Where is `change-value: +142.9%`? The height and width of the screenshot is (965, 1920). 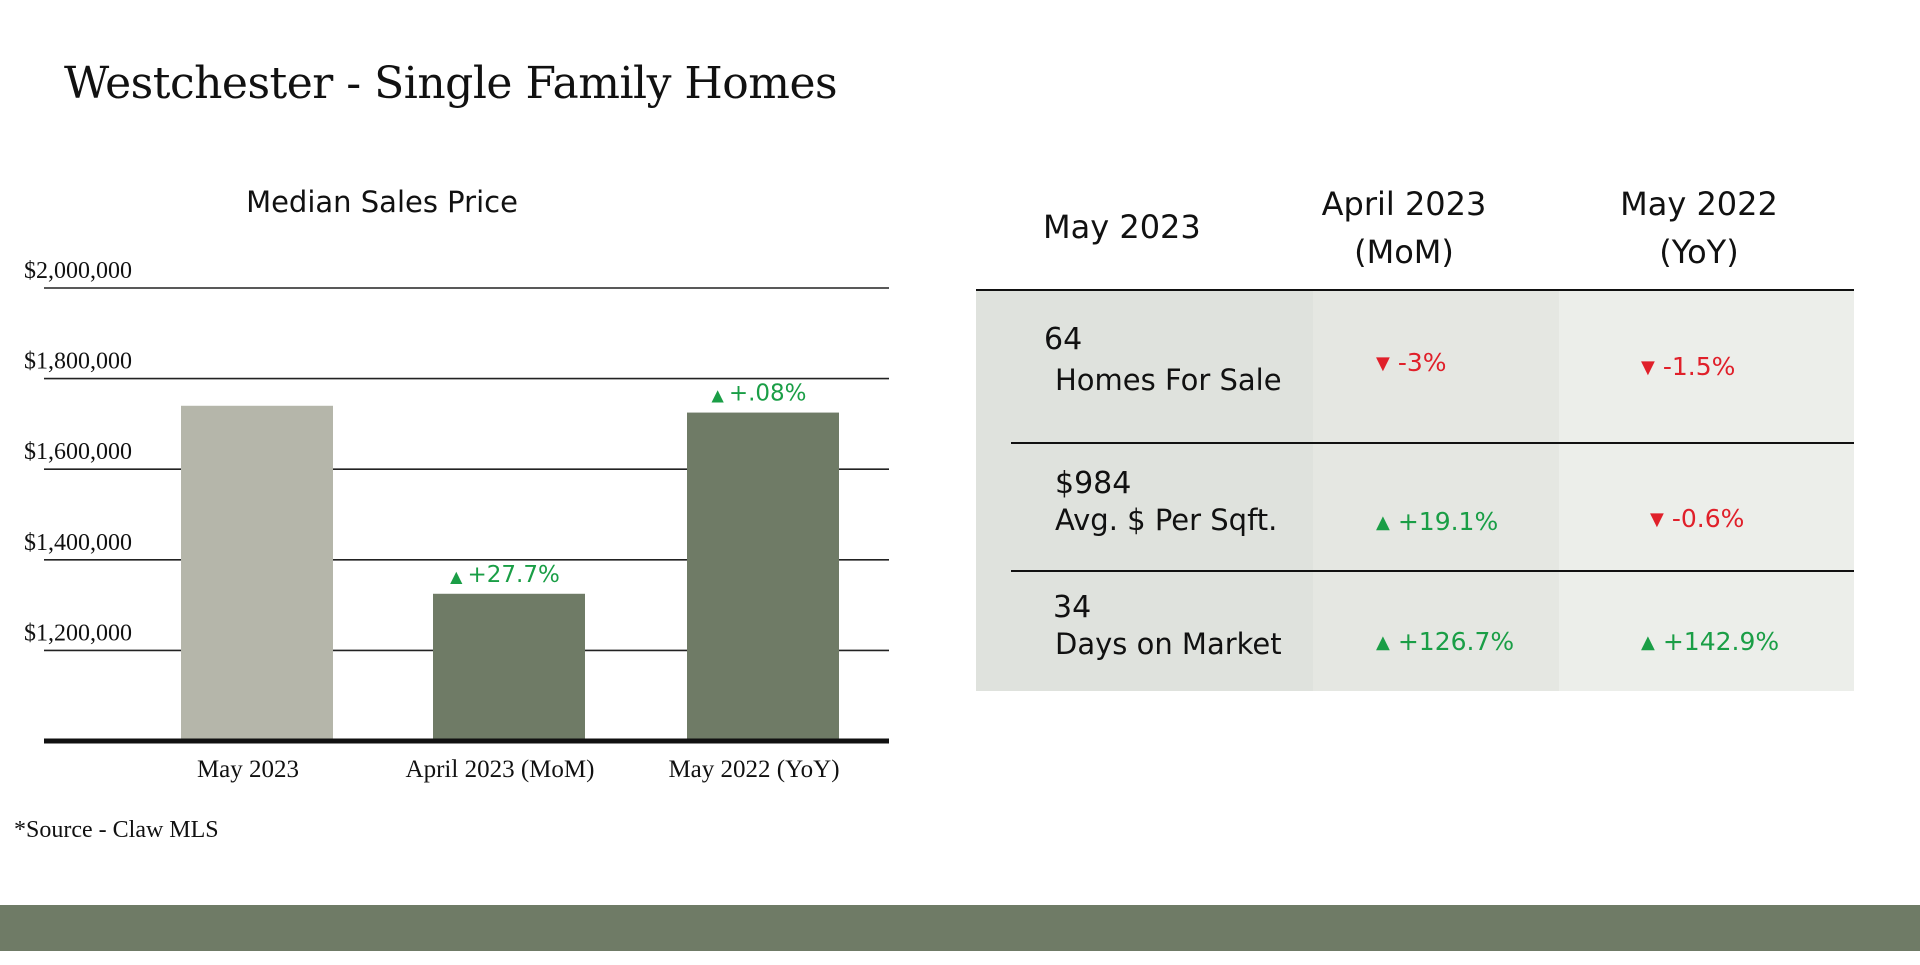 change-value: +142.9% is located at coordinates (1721, 641).